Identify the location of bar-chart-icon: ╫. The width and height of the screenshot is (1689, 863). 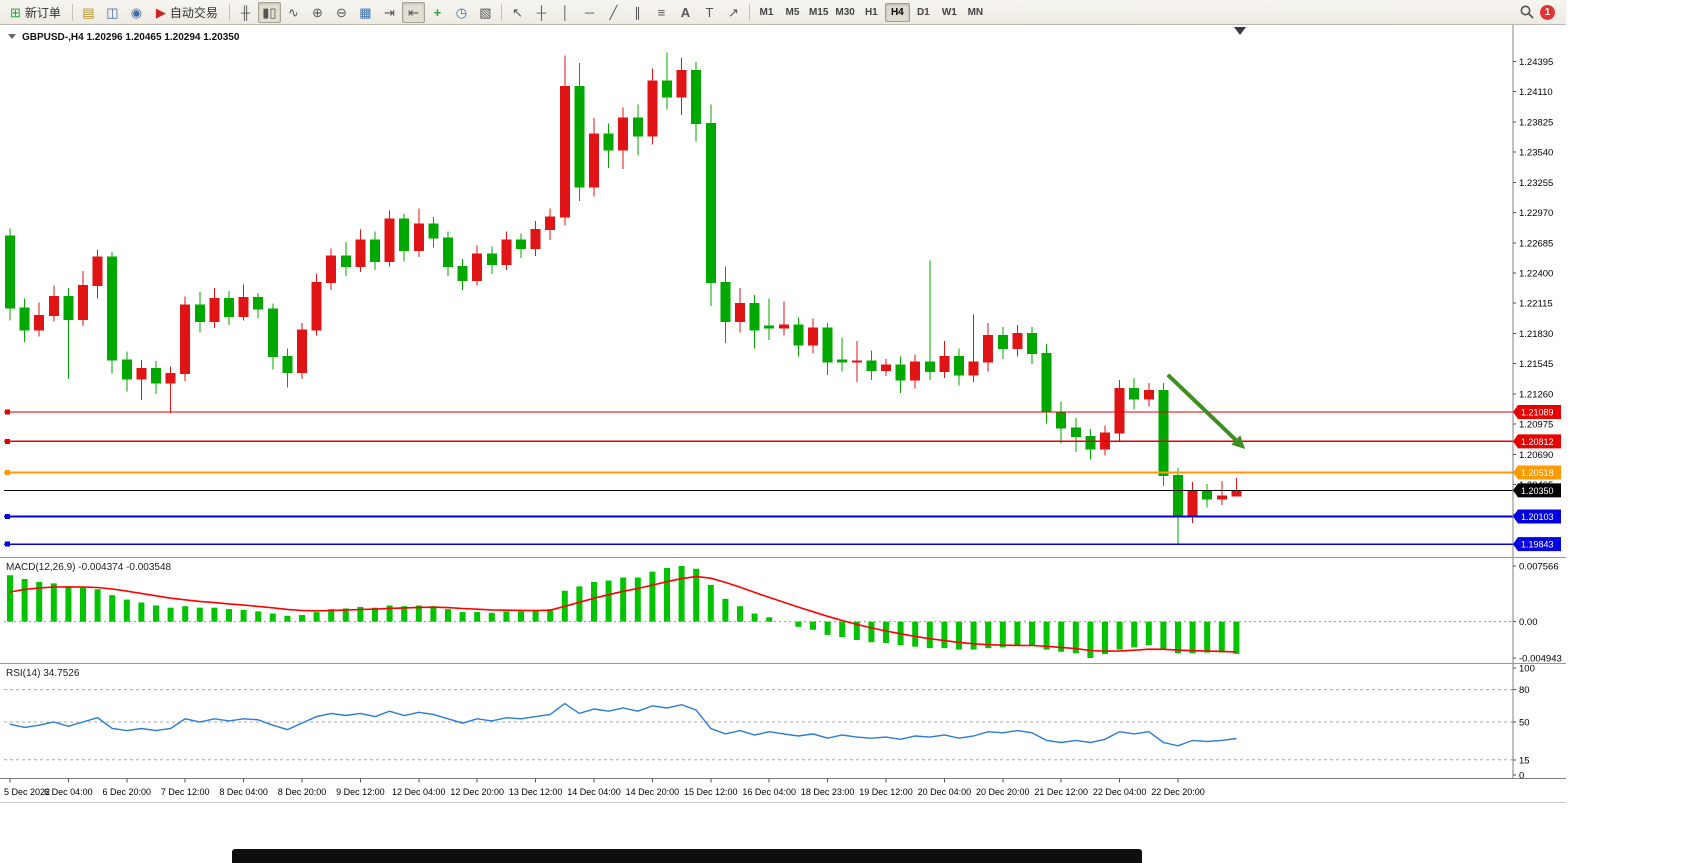
(245, 12).